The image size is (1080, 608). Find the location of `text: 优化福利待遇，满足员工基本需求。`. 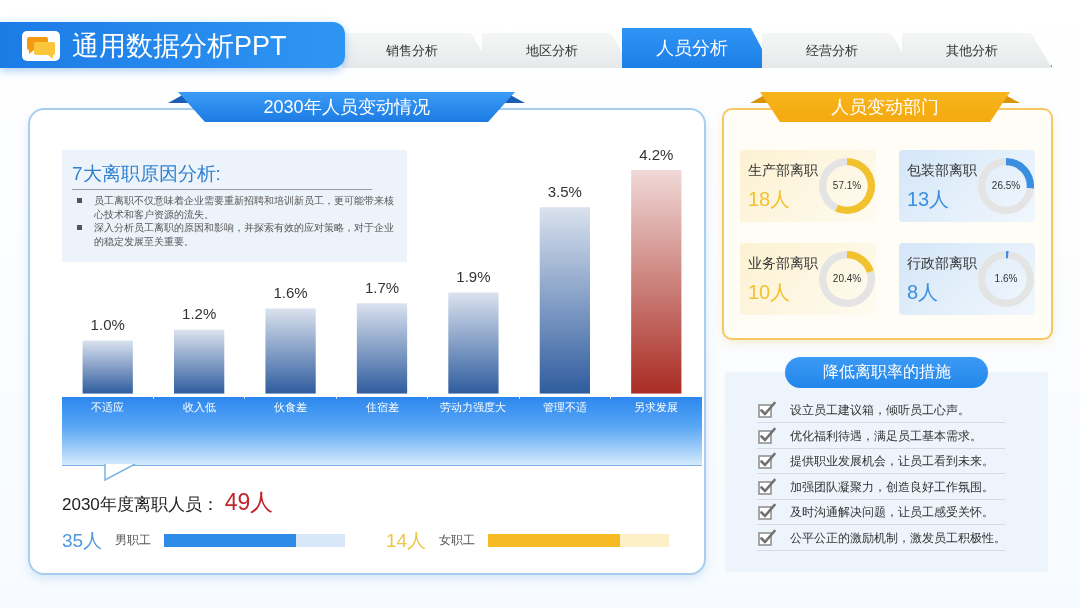

text: 优化福利待遇，满足员工基本需求。 is located at coordinates (886, 435).